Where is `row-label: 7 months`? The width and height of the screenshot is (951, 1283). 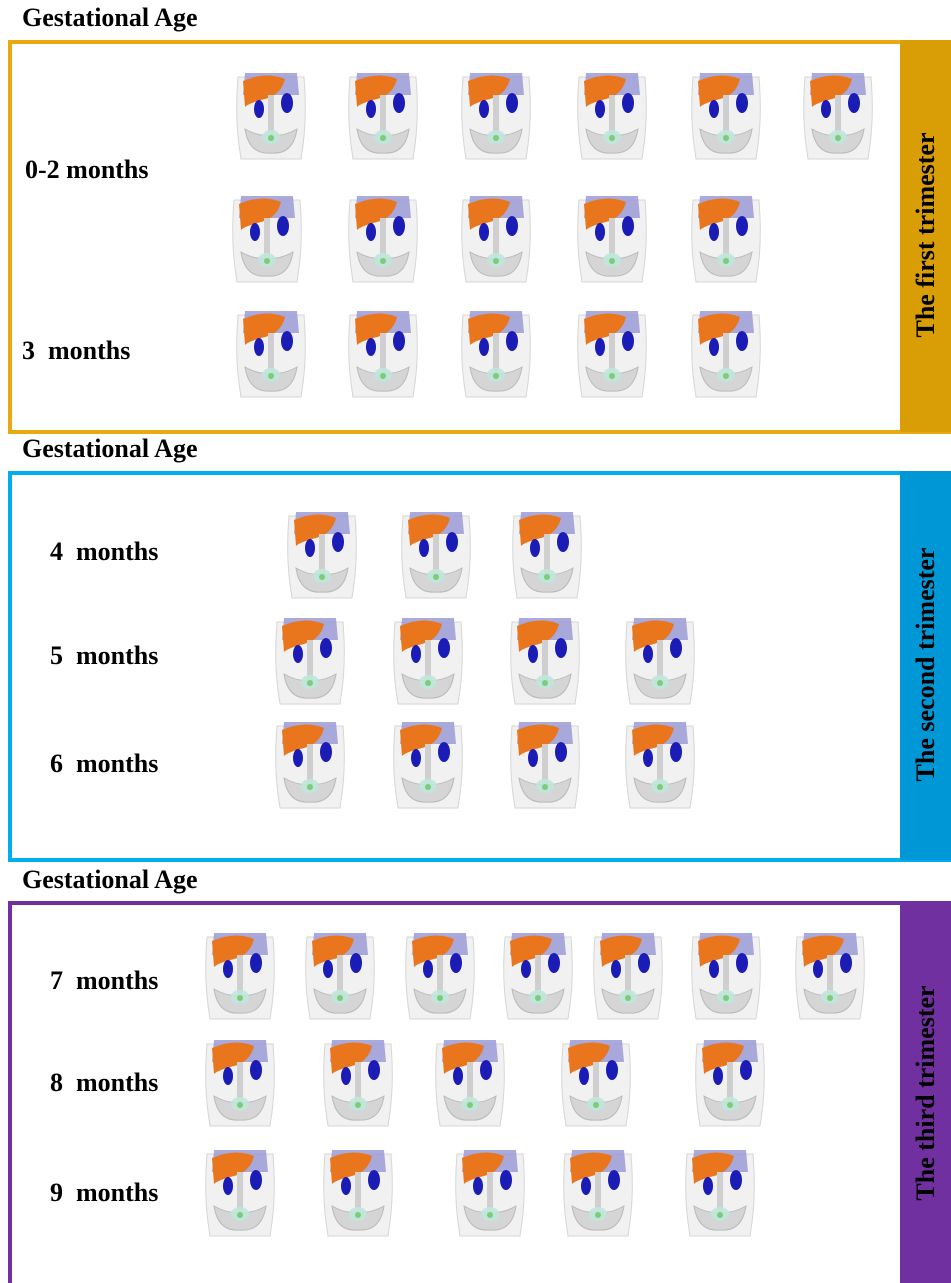
row-label: 7 months is located at coordinates (104, 980).